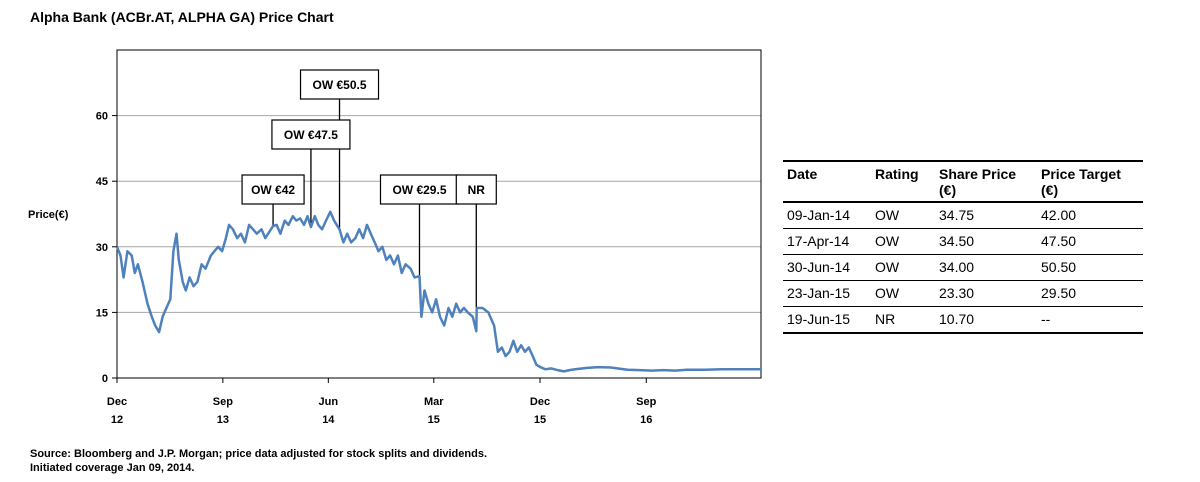  I want to click on rating-annotation-box: OW €42, so click(273, 189).